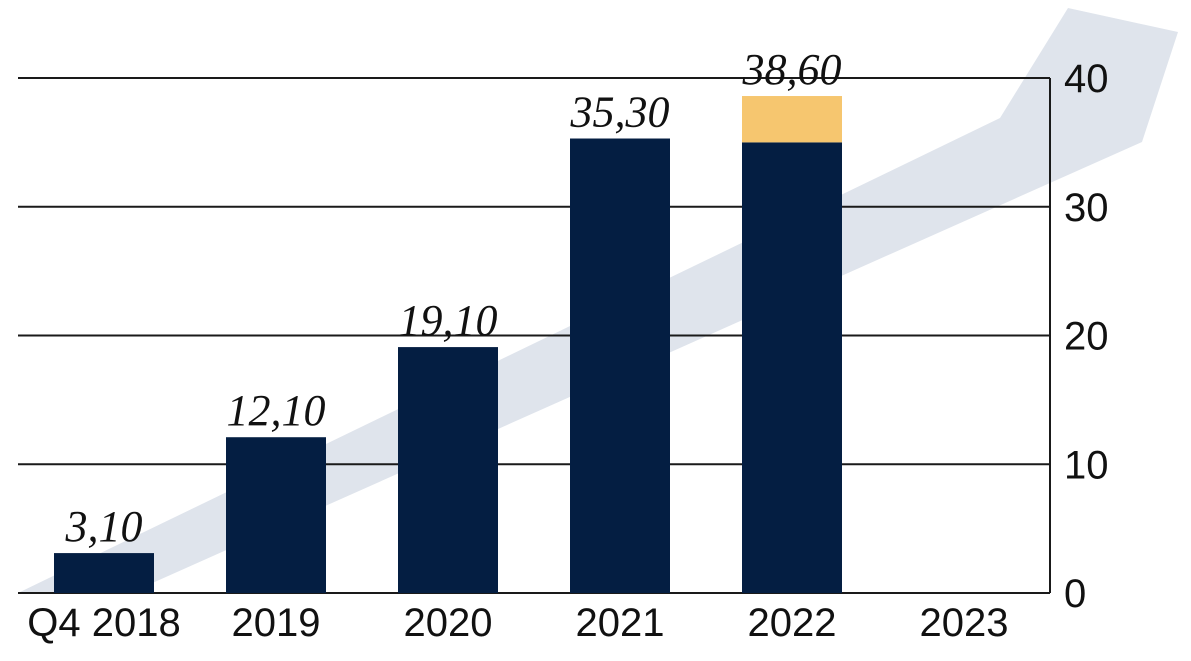 Image resolution: width=1191 pixels, height=661 pixels. I want to click on x-tick-label: 2021, so click(620, 623).